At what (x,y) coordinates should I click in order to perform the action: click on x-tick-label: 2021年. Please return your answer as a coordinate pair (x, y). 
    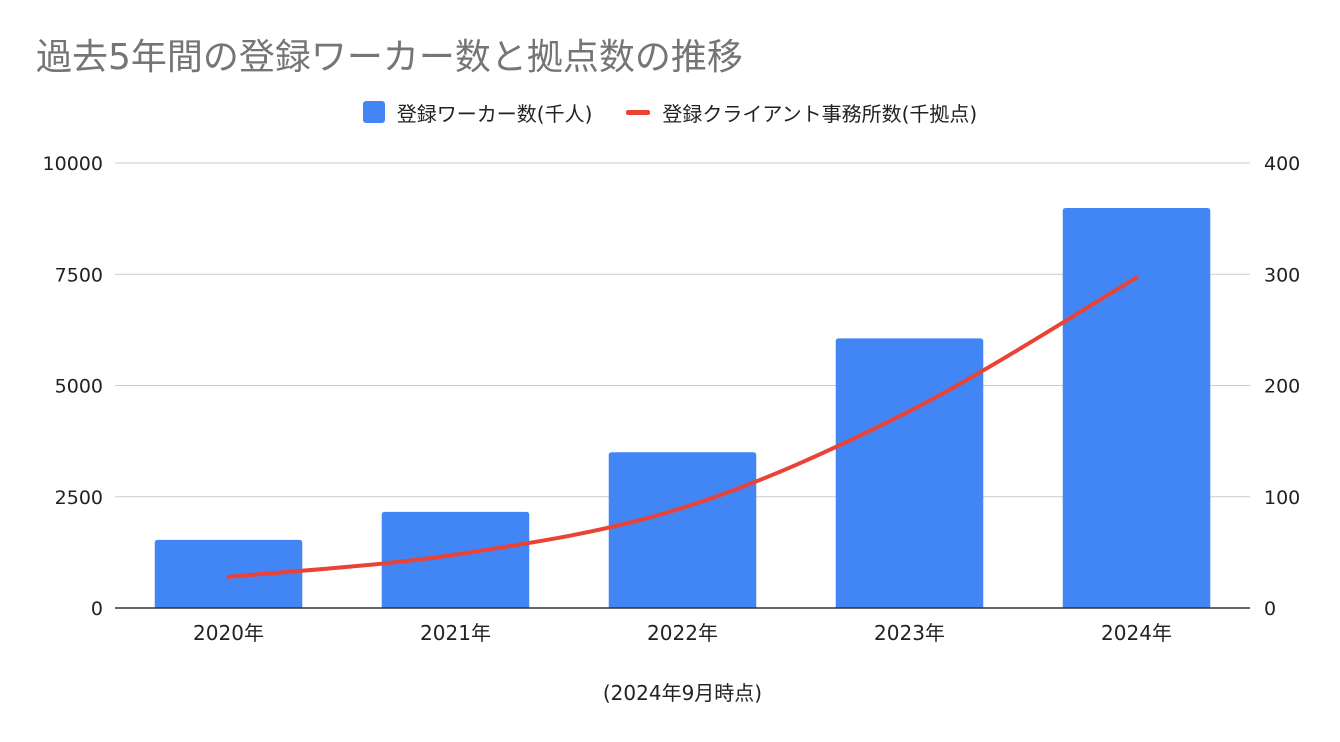
    Looking at the image, I should click on (455, 633).